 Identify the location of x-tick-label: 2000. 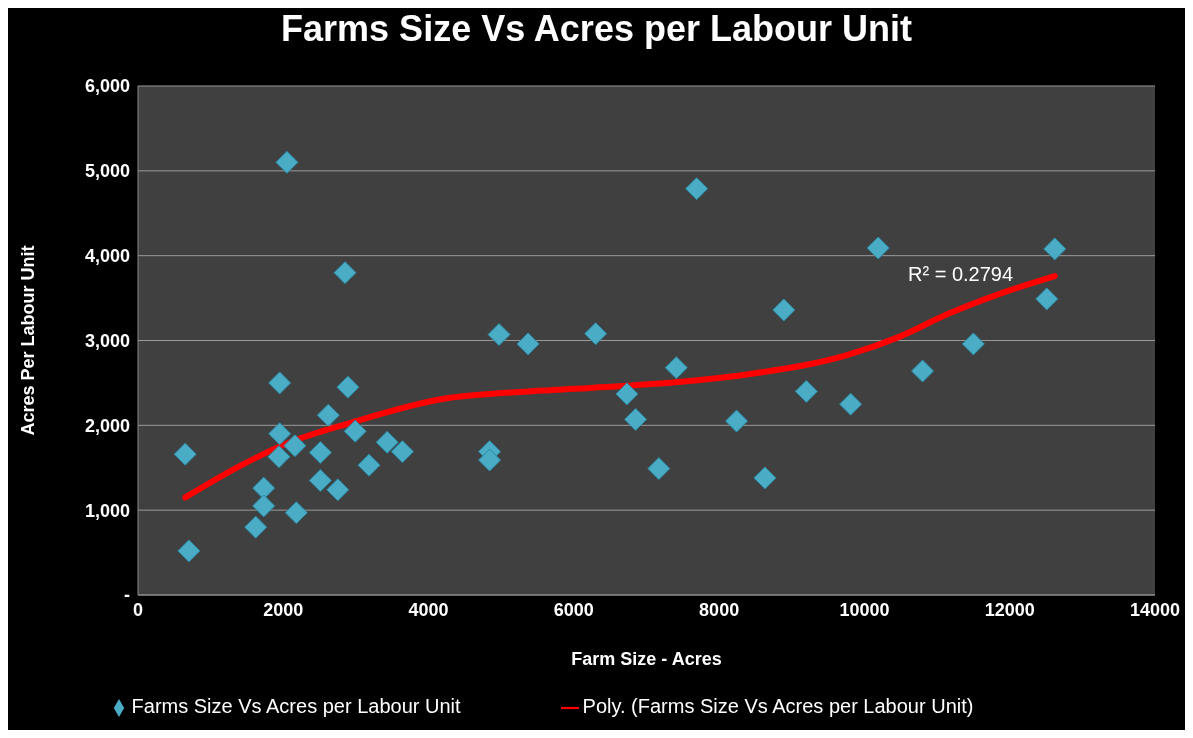
(283, 609).